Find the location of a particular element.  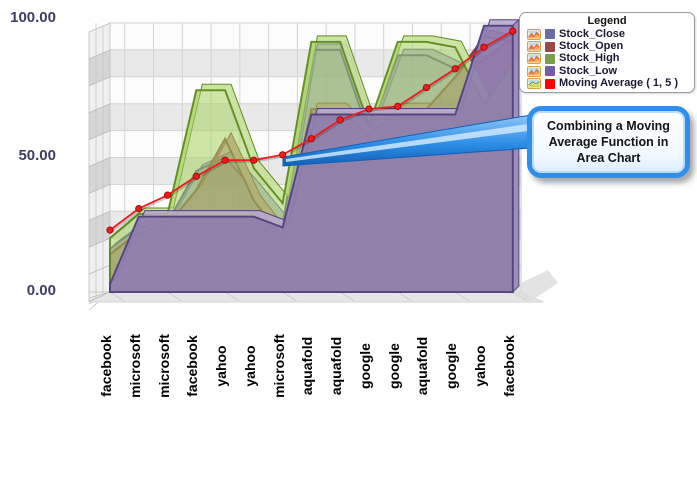

legend-item-label: Stock_Low is located at coordinates (588, 70).